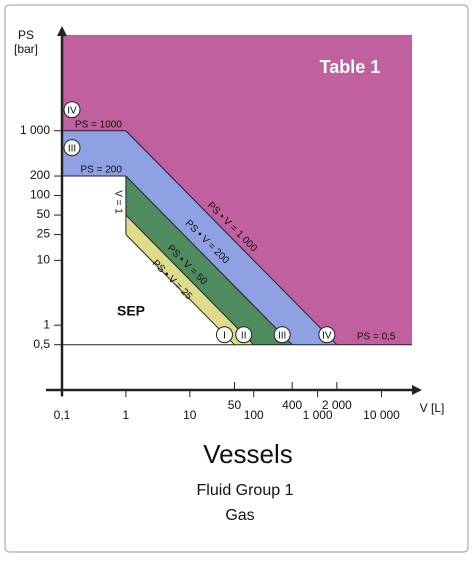  What do you see at coordinates (44, 234) in the screenshot?
I see `y-tick-label: 25` at bounding box center [44, 234].